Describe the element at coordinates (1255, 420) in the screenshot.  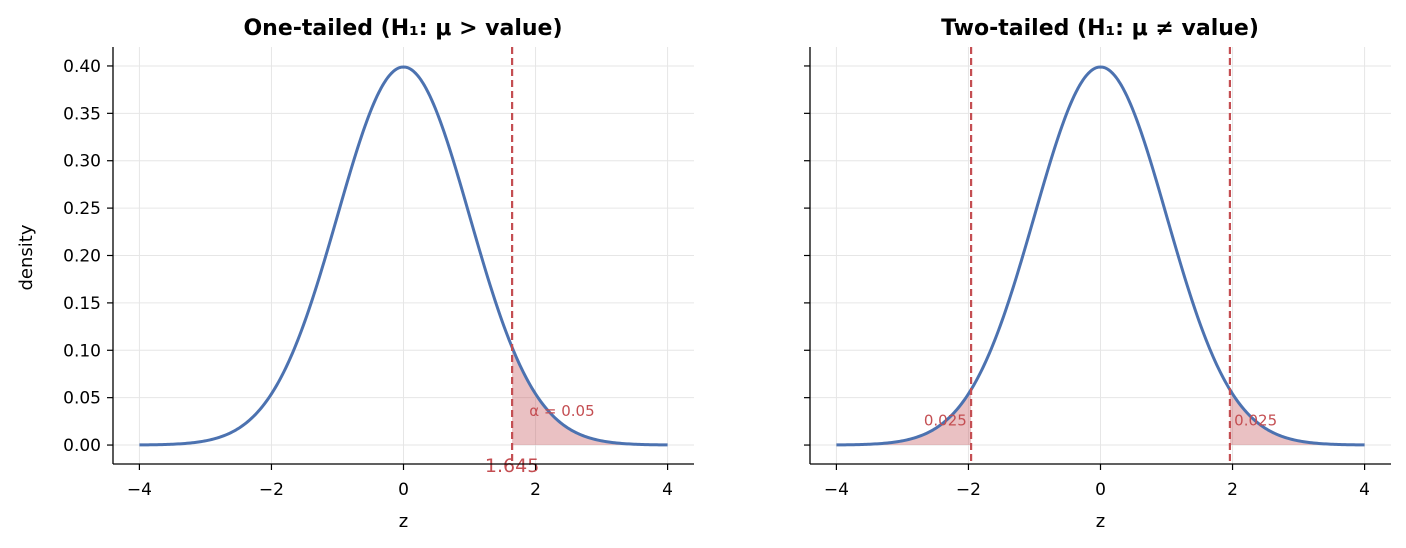
I see `region-label-2: 0.025` at that location.